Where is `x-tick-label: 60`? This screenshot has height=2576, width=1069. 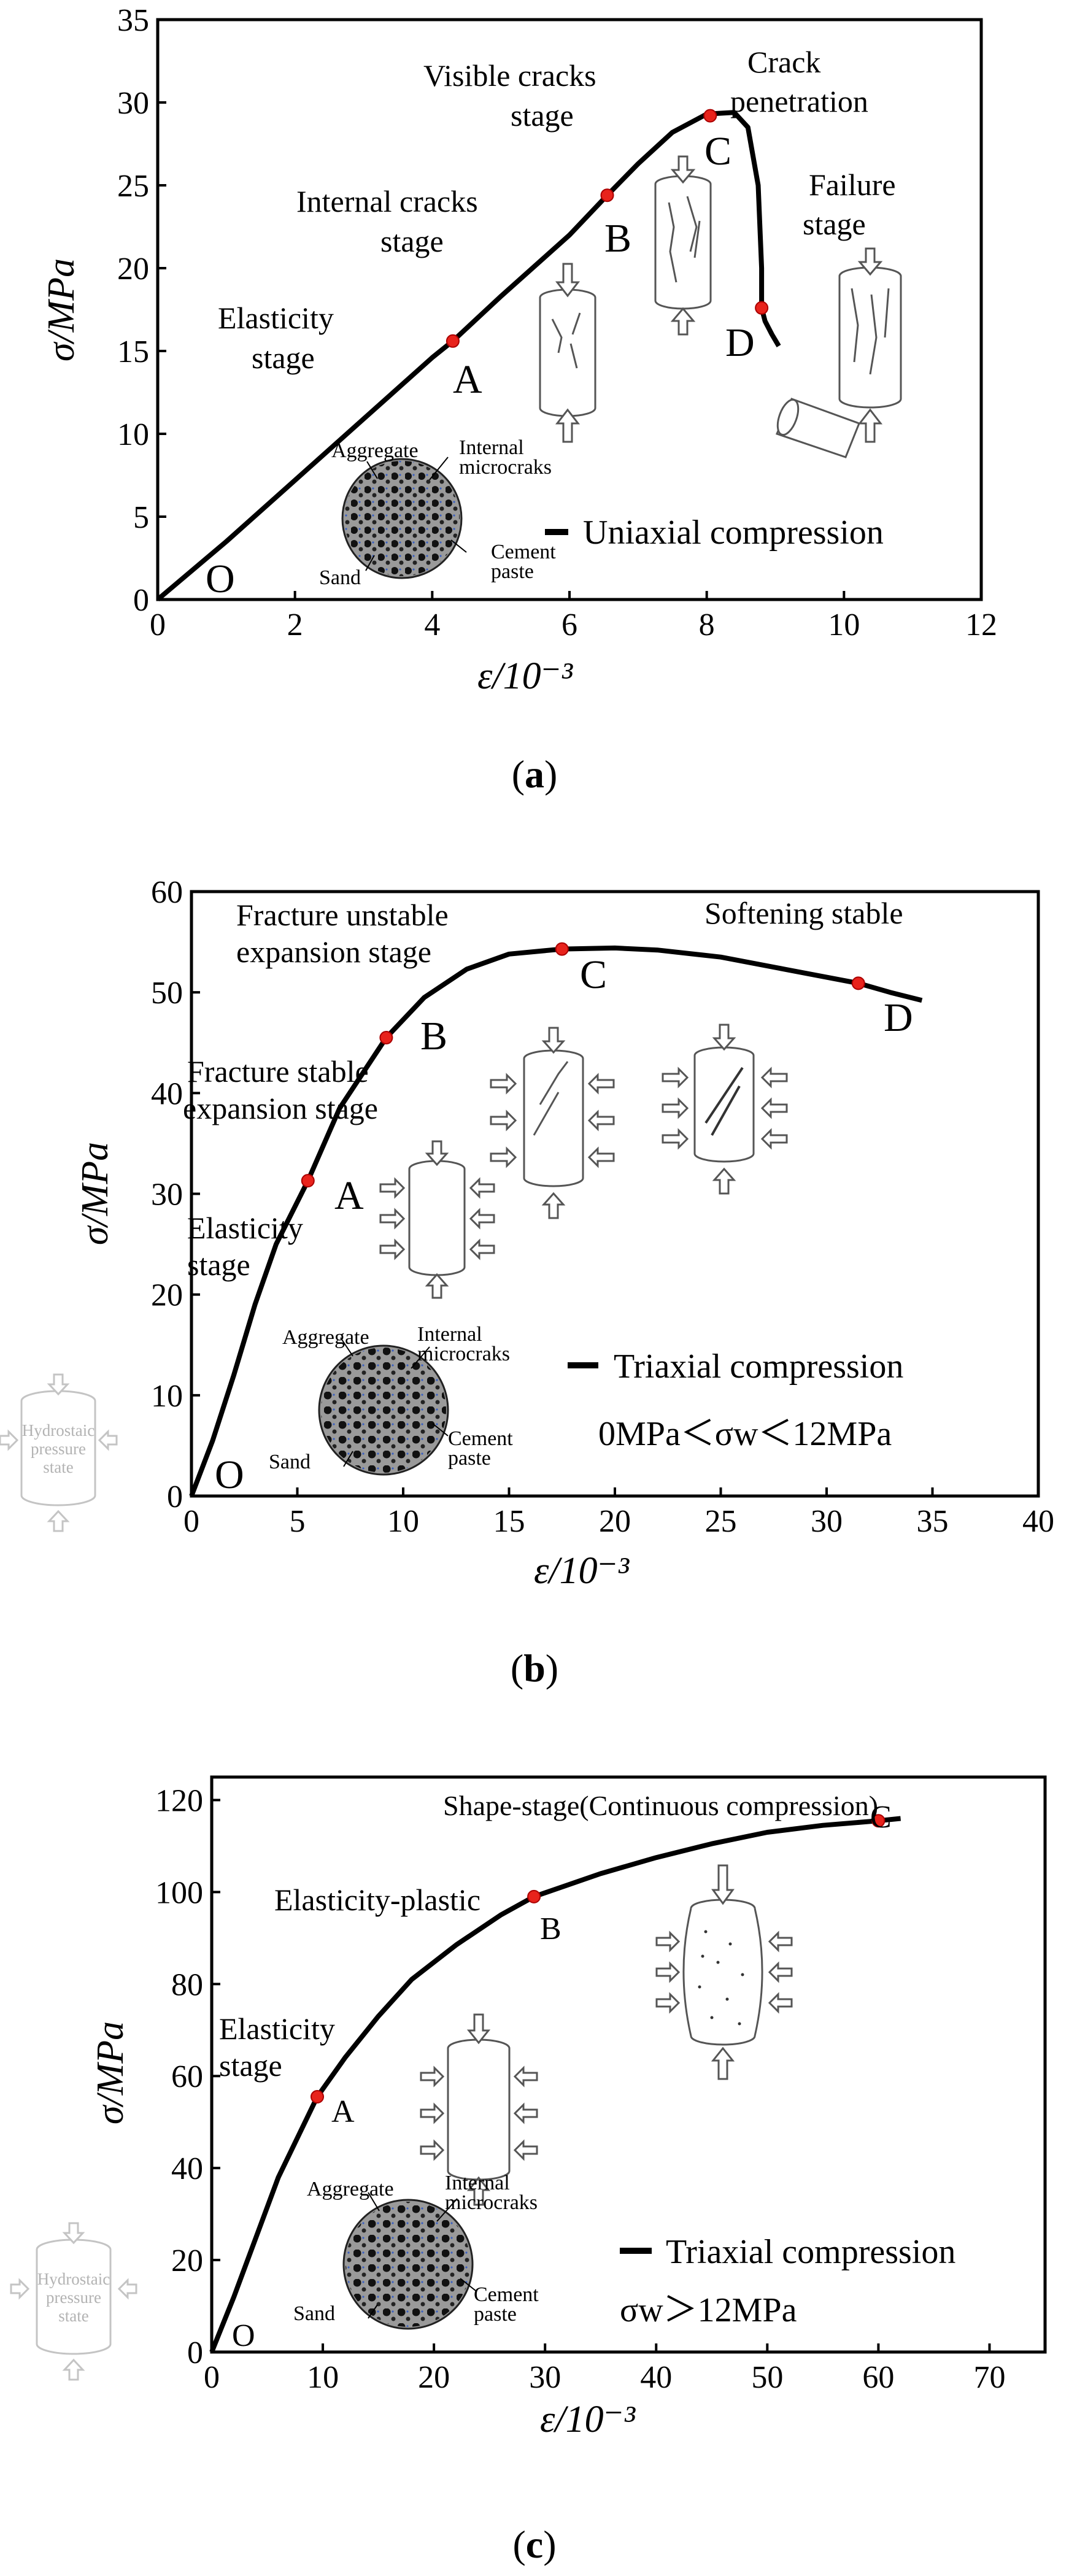 x-tick-label: 60 is located at coordinates (878, 2377).